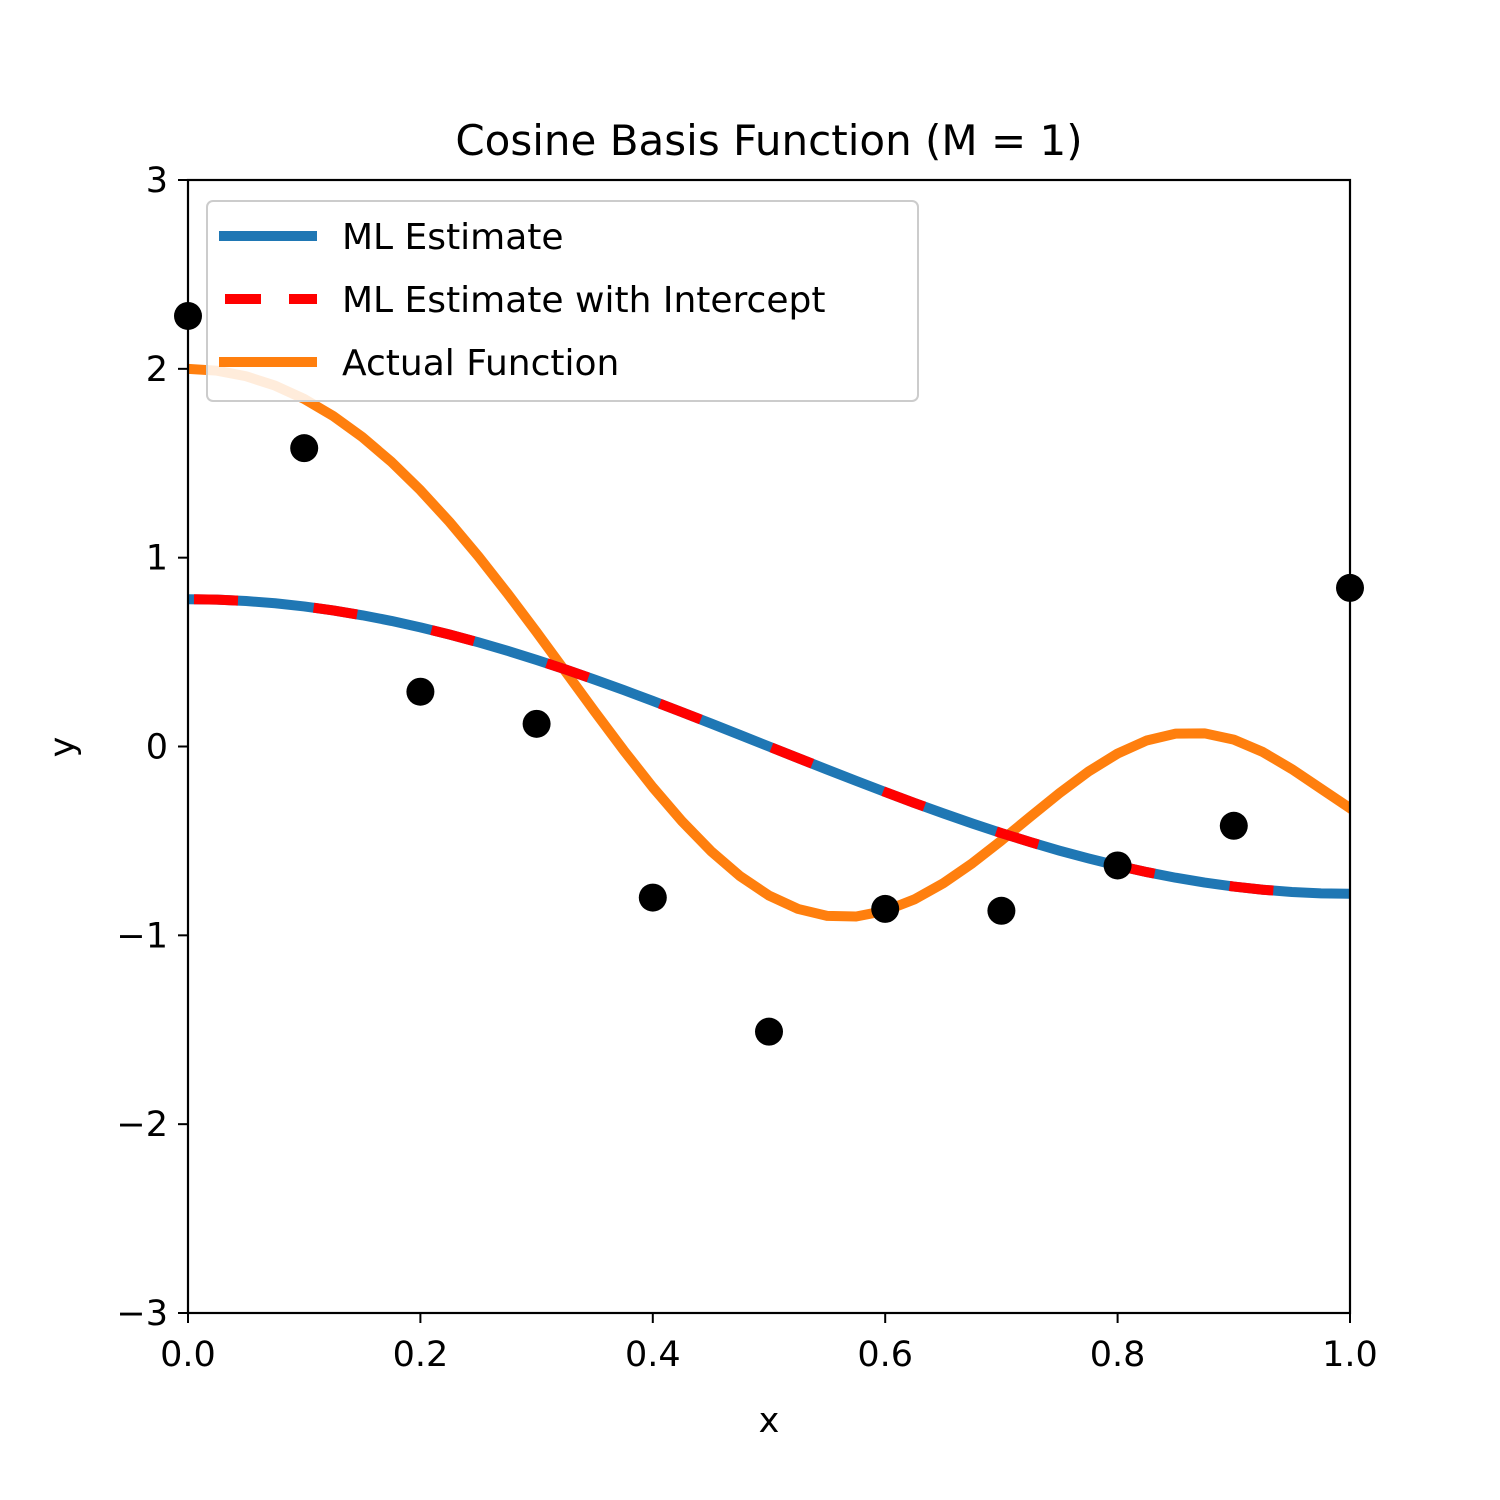 The image size is (1500, 1500). What do you see at coordinates (769, 1344) in the screenshot?
I see `x-axis: 0.0 0.2 0.4 0.6 0.8 1.0` at bounding box center [769, 1344].